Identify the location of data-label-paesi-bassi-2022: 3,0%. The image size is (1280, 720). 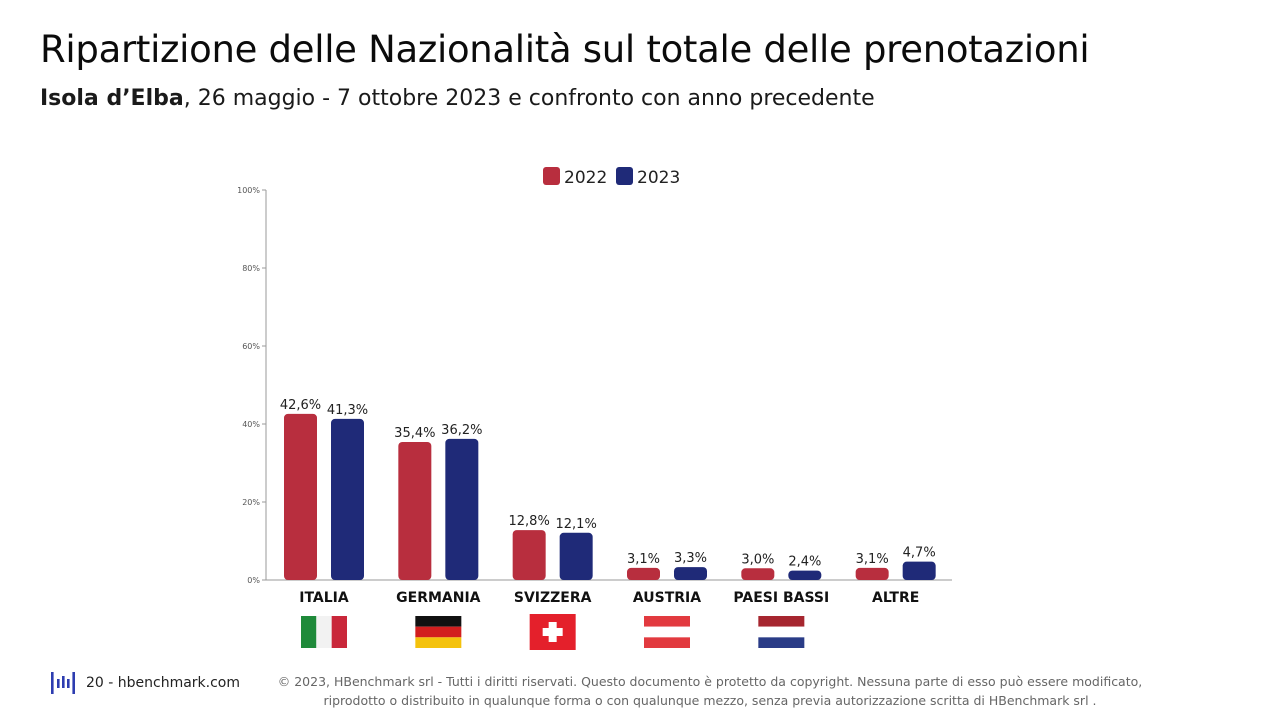
(757, 559).